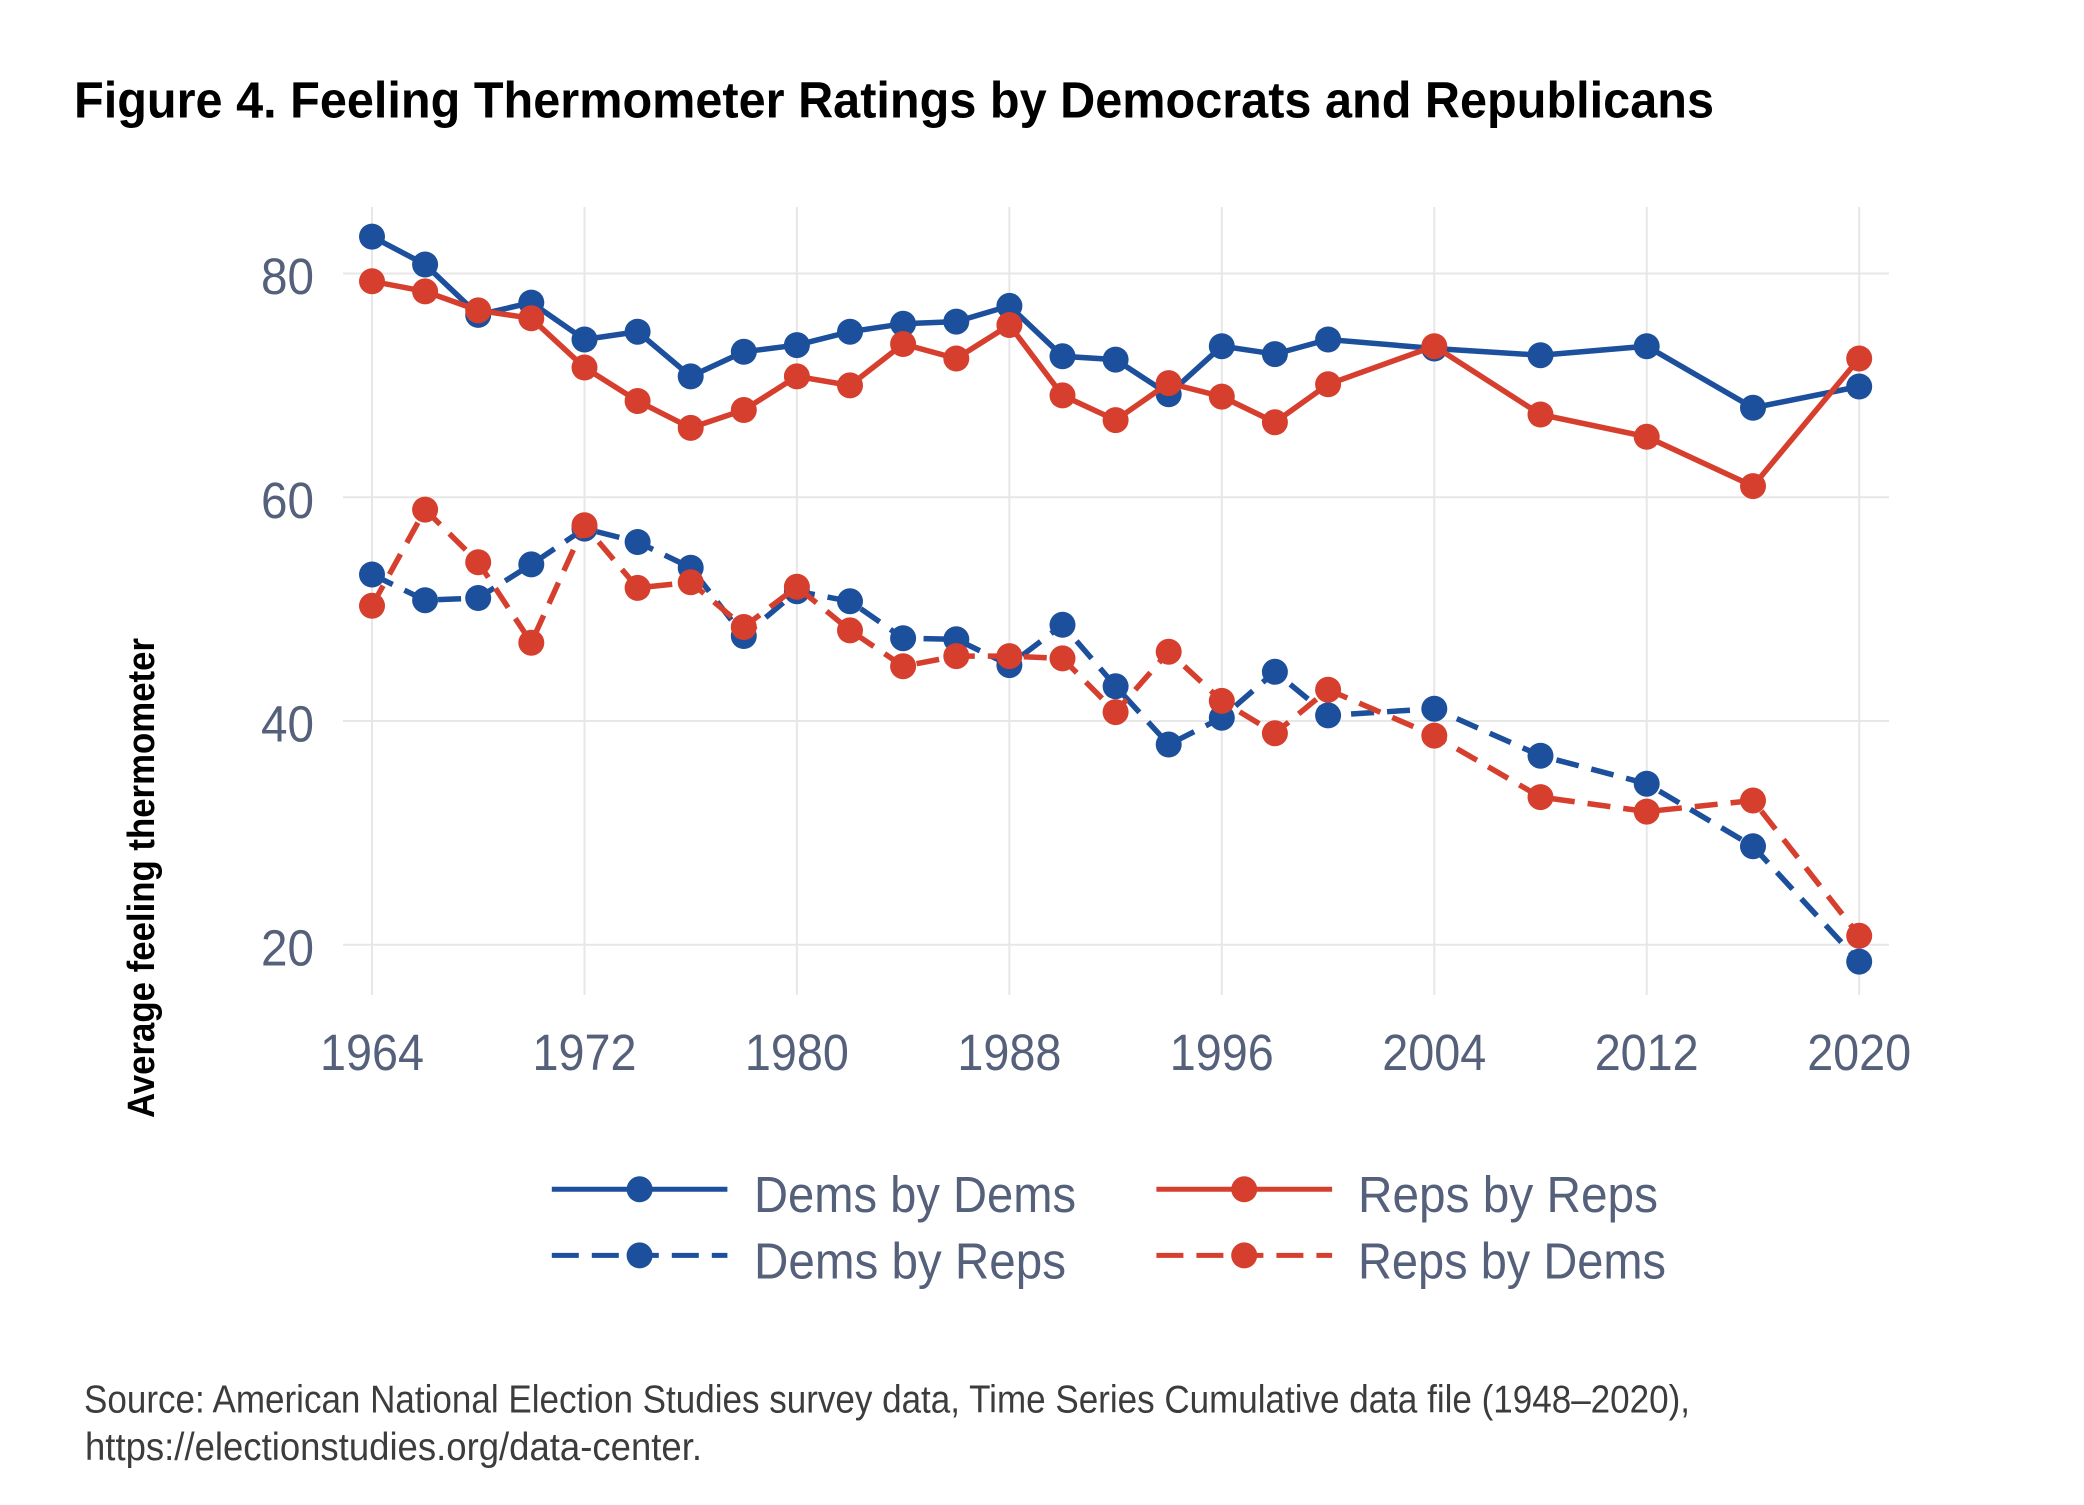 The height and width of the screenshot is (1505, 2084). What do you see at coordinates (287, 947) in the screenshot?
I see `svg-text: 20` at bounding box center [287, 947].